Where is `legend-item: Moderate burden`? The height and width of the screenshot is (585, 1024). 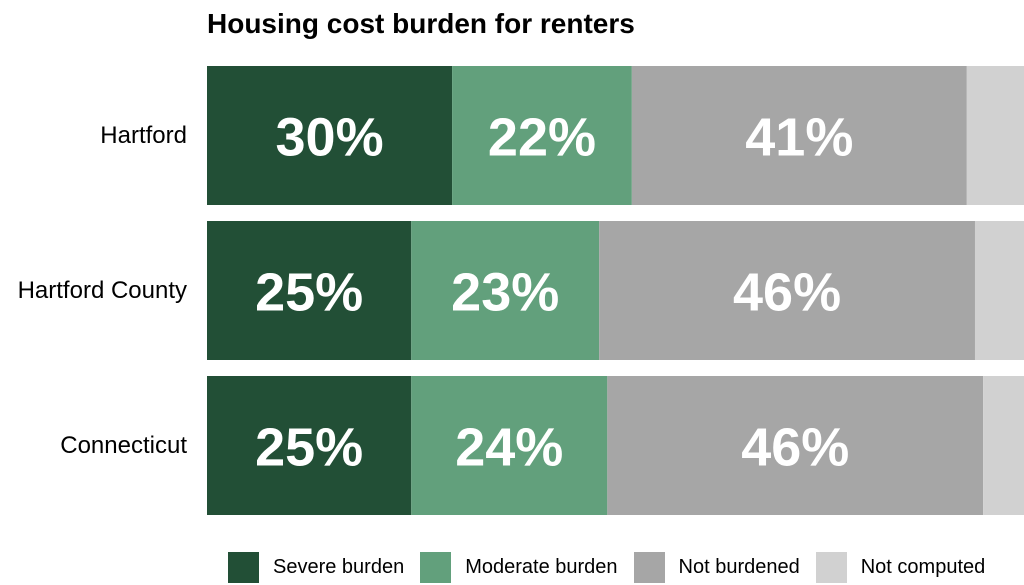 legend-item: Moderate burden is located at coordinates (519, 567).